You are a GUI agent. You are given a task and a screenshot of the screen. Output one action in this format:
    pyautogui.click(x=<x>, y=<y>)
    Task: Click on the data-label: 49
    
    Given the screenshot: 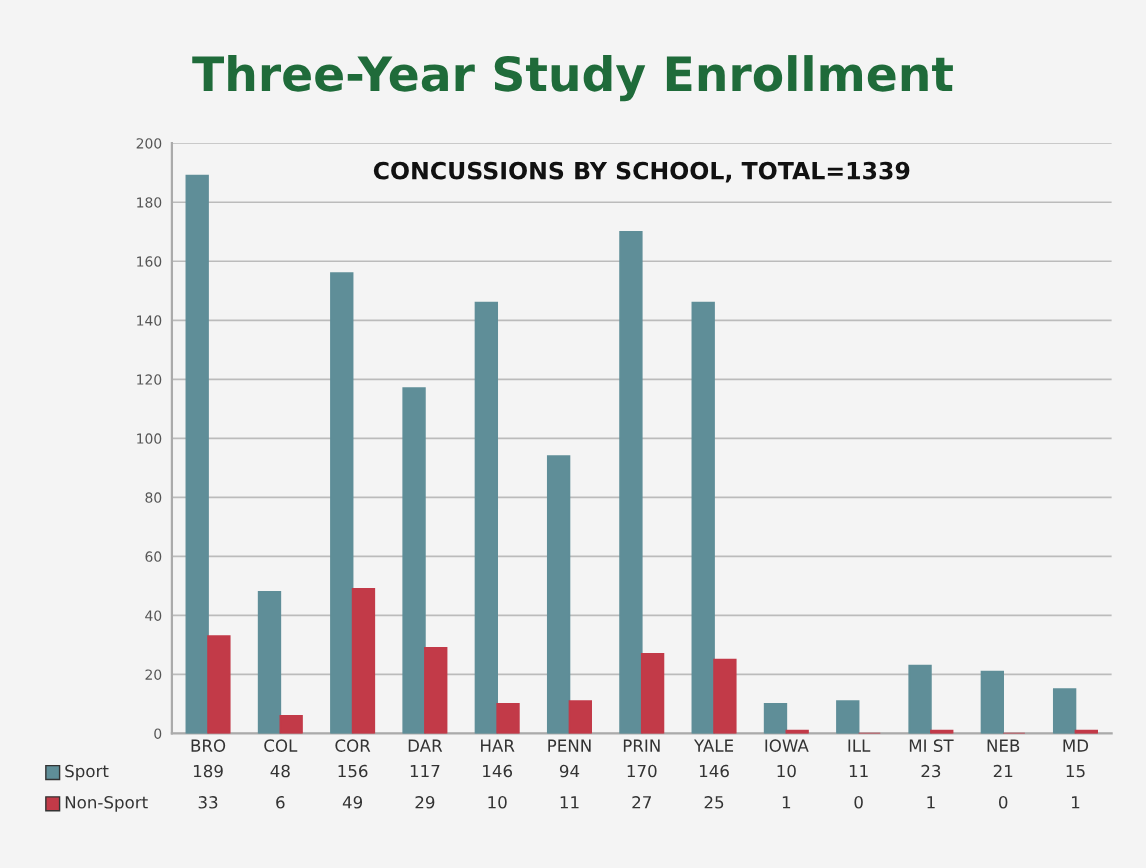 What is the action you would take?
    pyautogui.click(x=352, y=802)
    